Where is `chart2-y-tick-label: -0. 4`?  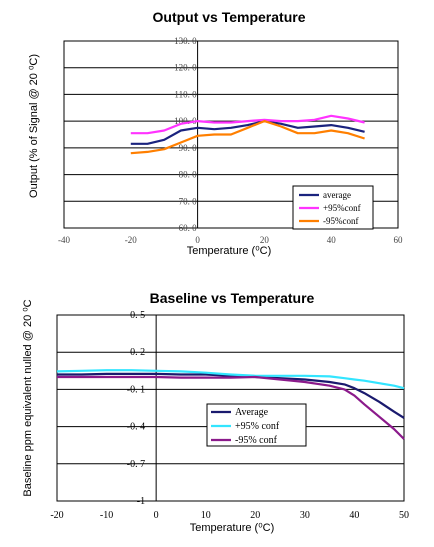 chart2-y-tick-label: -0. 4 is located at coordinates (136, 427).